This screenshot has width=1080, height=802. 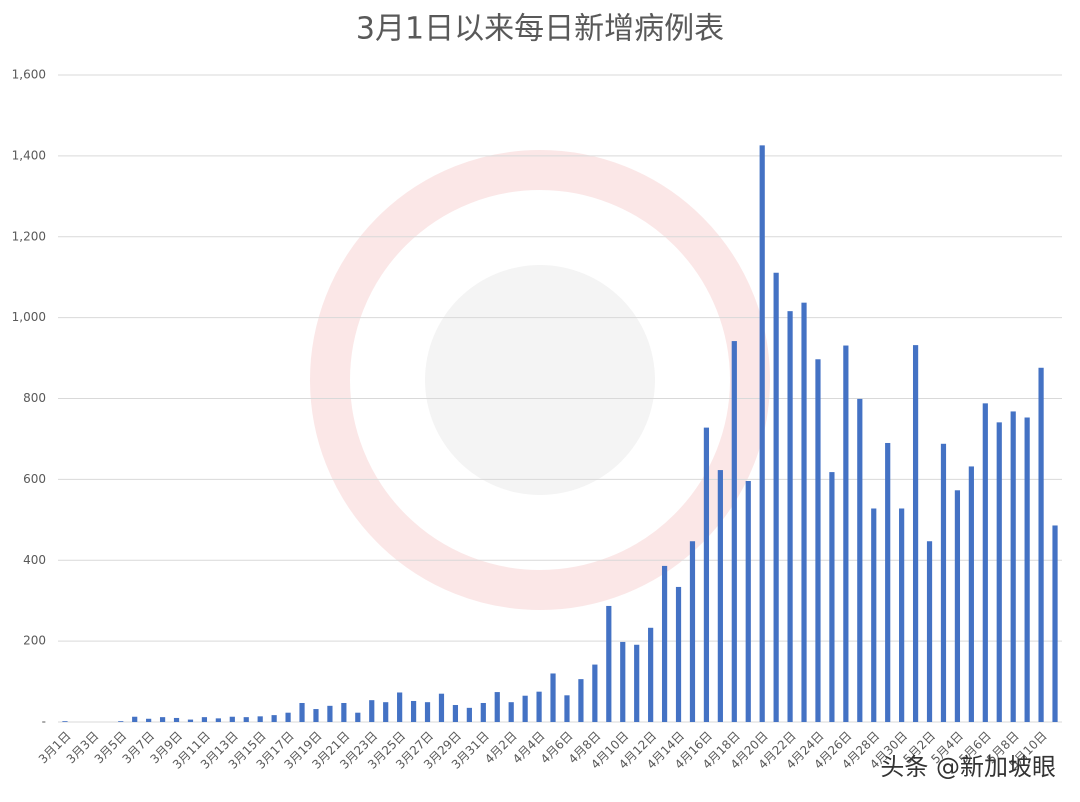 I want to click on watermark-logo-center, so click(x=540, y=380).